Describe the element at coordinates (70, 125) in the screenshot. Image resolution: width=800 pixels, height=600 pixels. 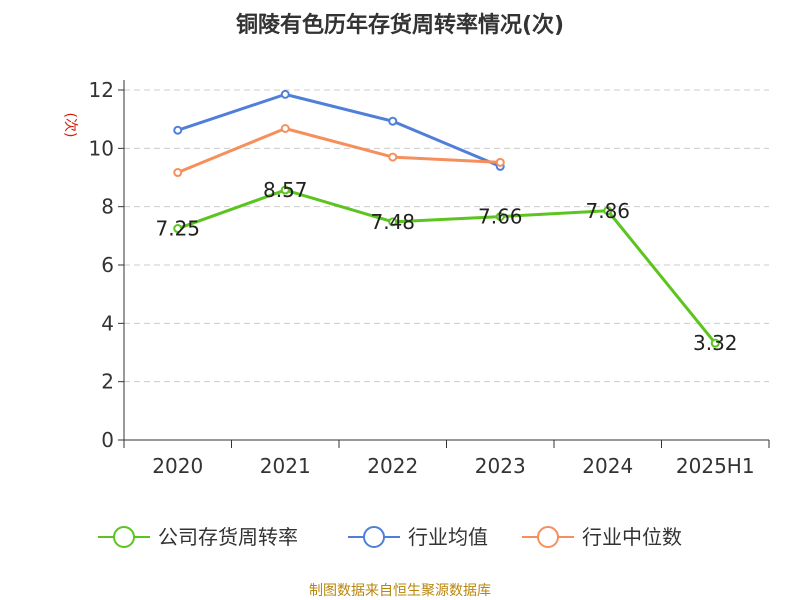
I see `y-axis-label: (次)` at that location.